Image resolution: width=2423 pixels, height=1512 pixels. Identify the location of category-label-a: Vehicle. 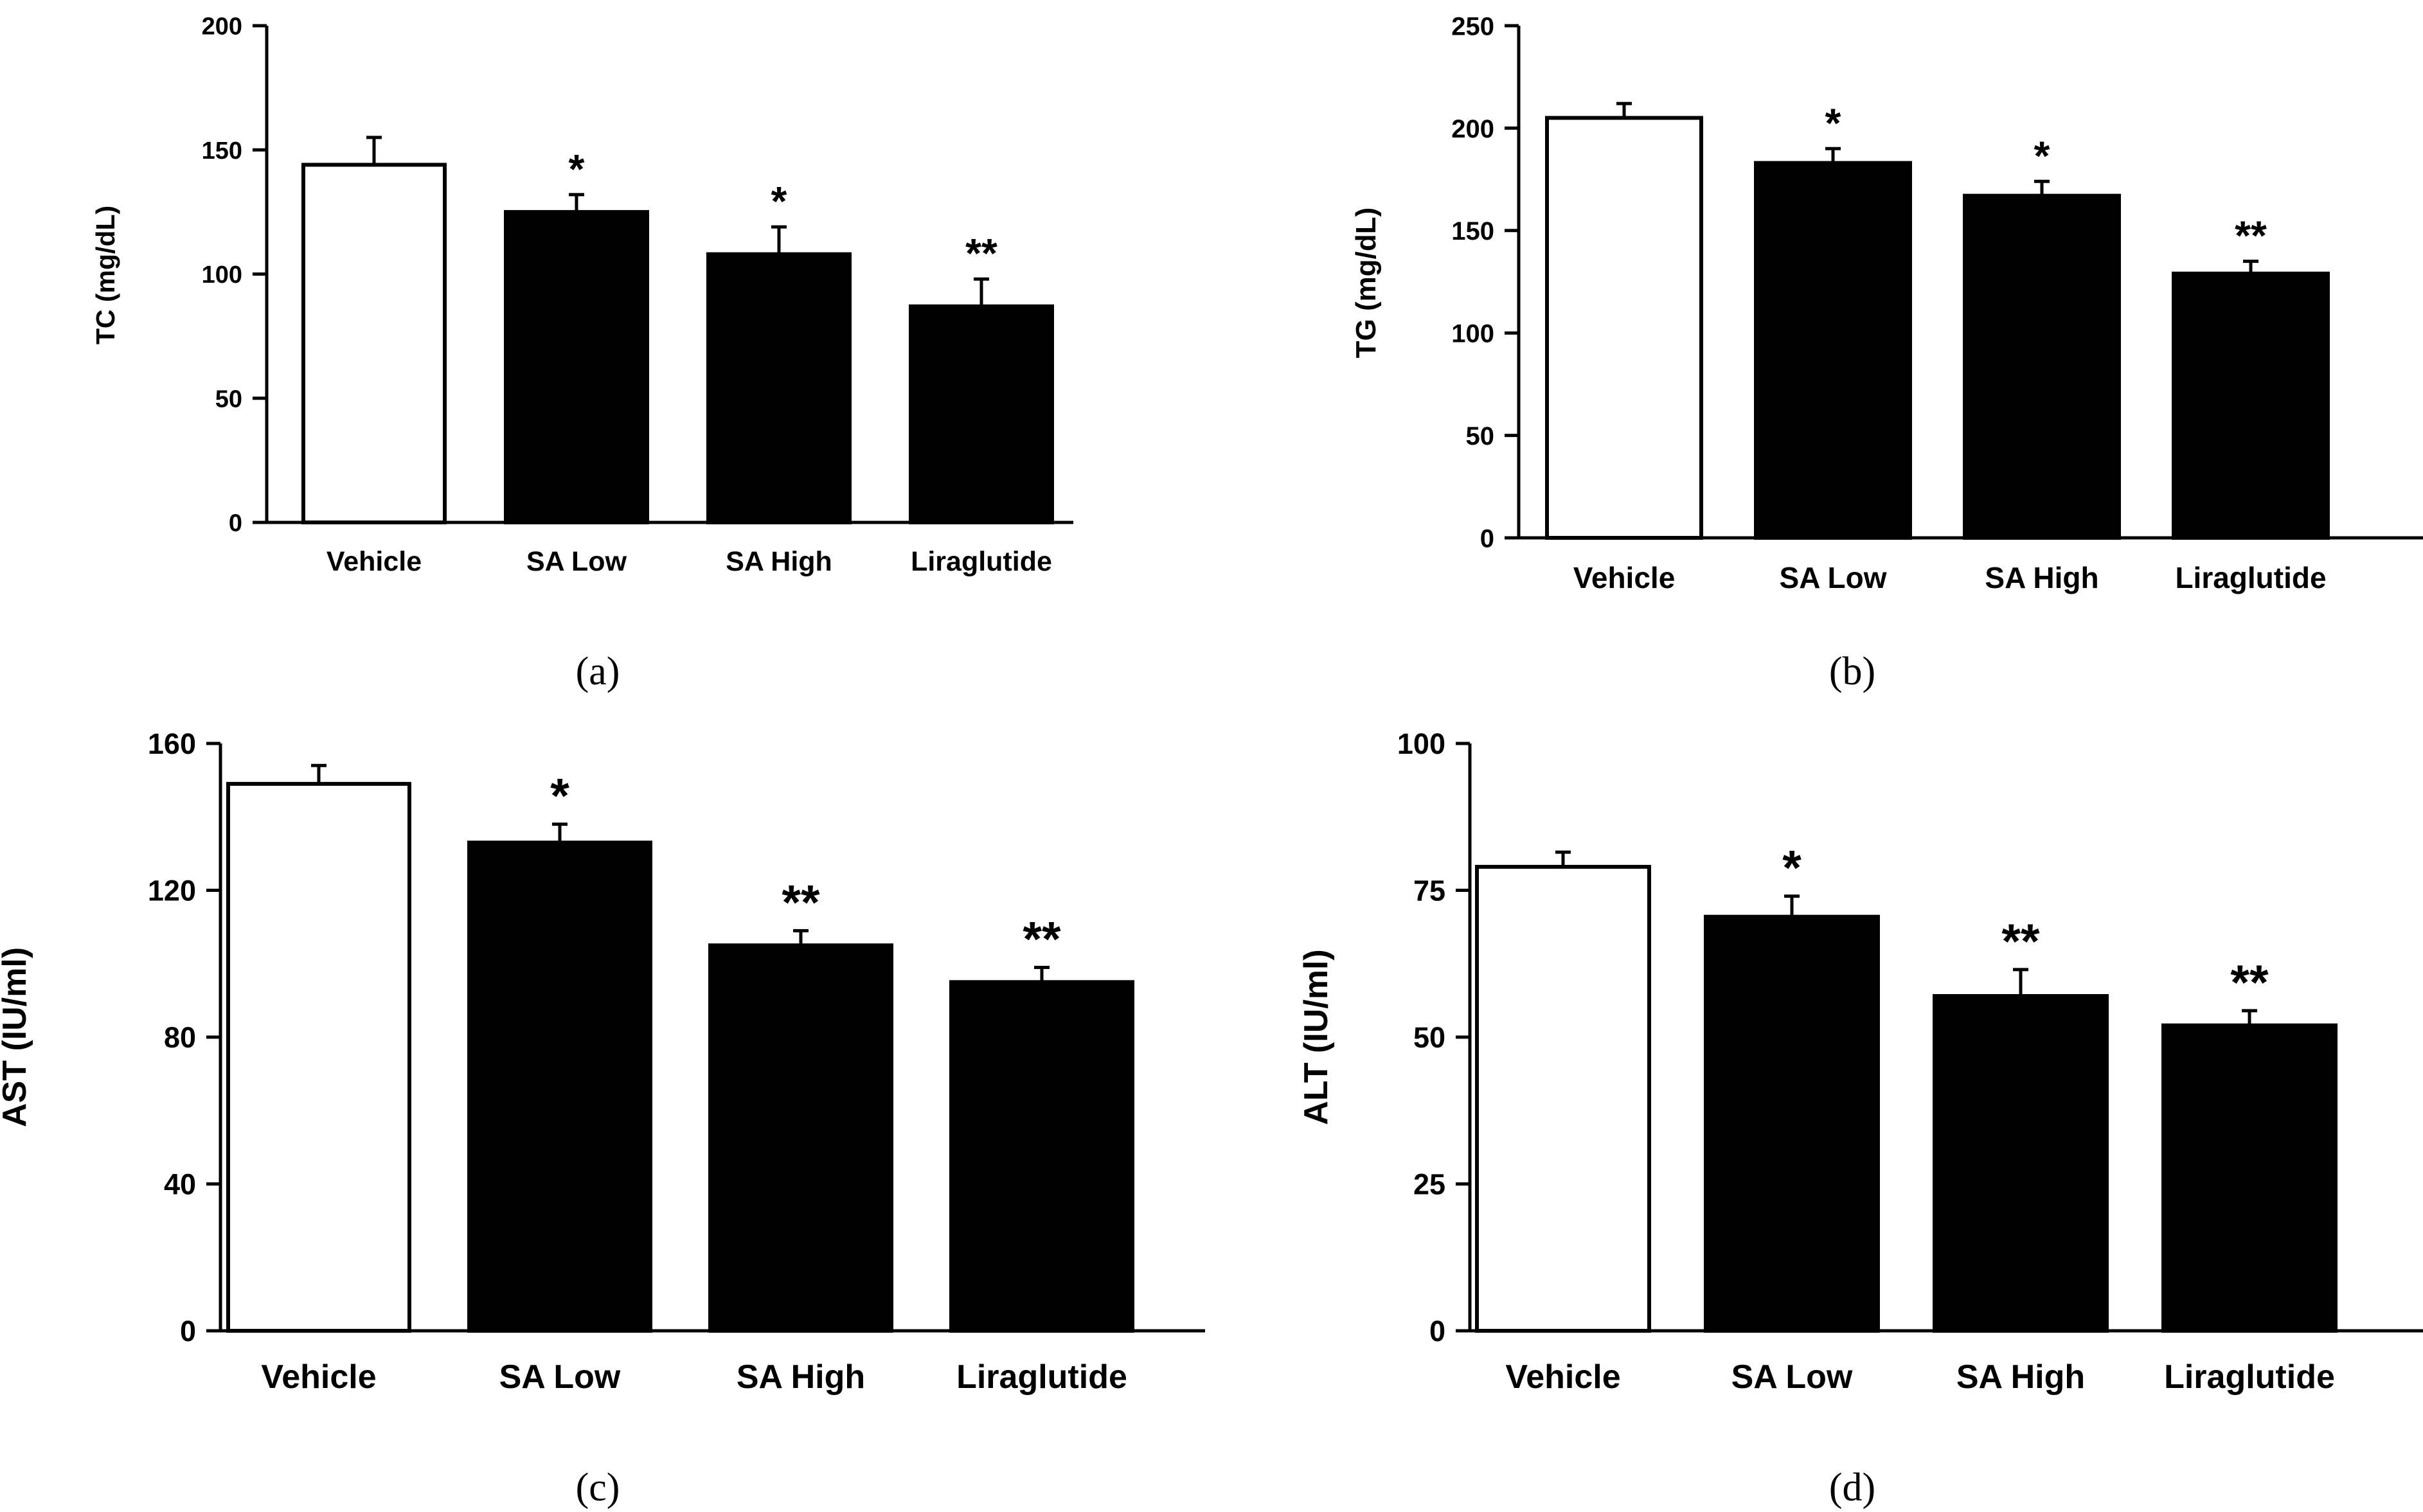
(374, 561).